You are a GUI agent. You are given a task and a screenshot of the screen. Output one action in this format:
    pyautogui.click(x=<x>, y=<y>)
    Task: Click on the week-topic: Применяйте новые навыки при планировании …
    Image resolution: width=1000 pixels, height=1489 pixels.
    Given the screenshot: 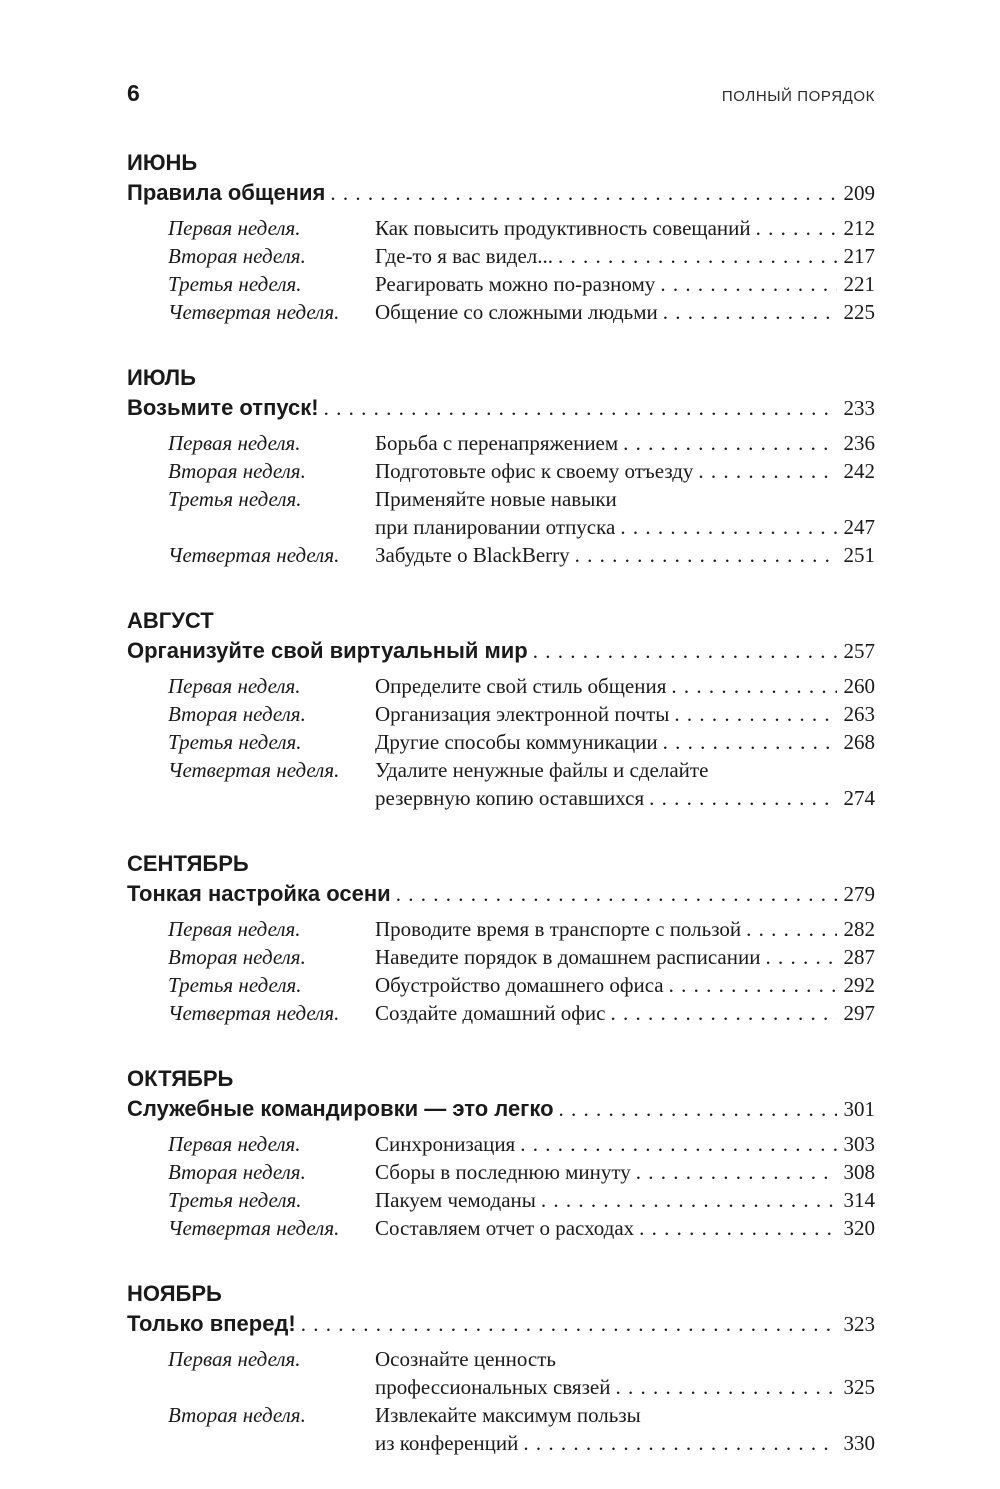 What is the action you would take?
    pyautogui.click(x=625, y=513)
    